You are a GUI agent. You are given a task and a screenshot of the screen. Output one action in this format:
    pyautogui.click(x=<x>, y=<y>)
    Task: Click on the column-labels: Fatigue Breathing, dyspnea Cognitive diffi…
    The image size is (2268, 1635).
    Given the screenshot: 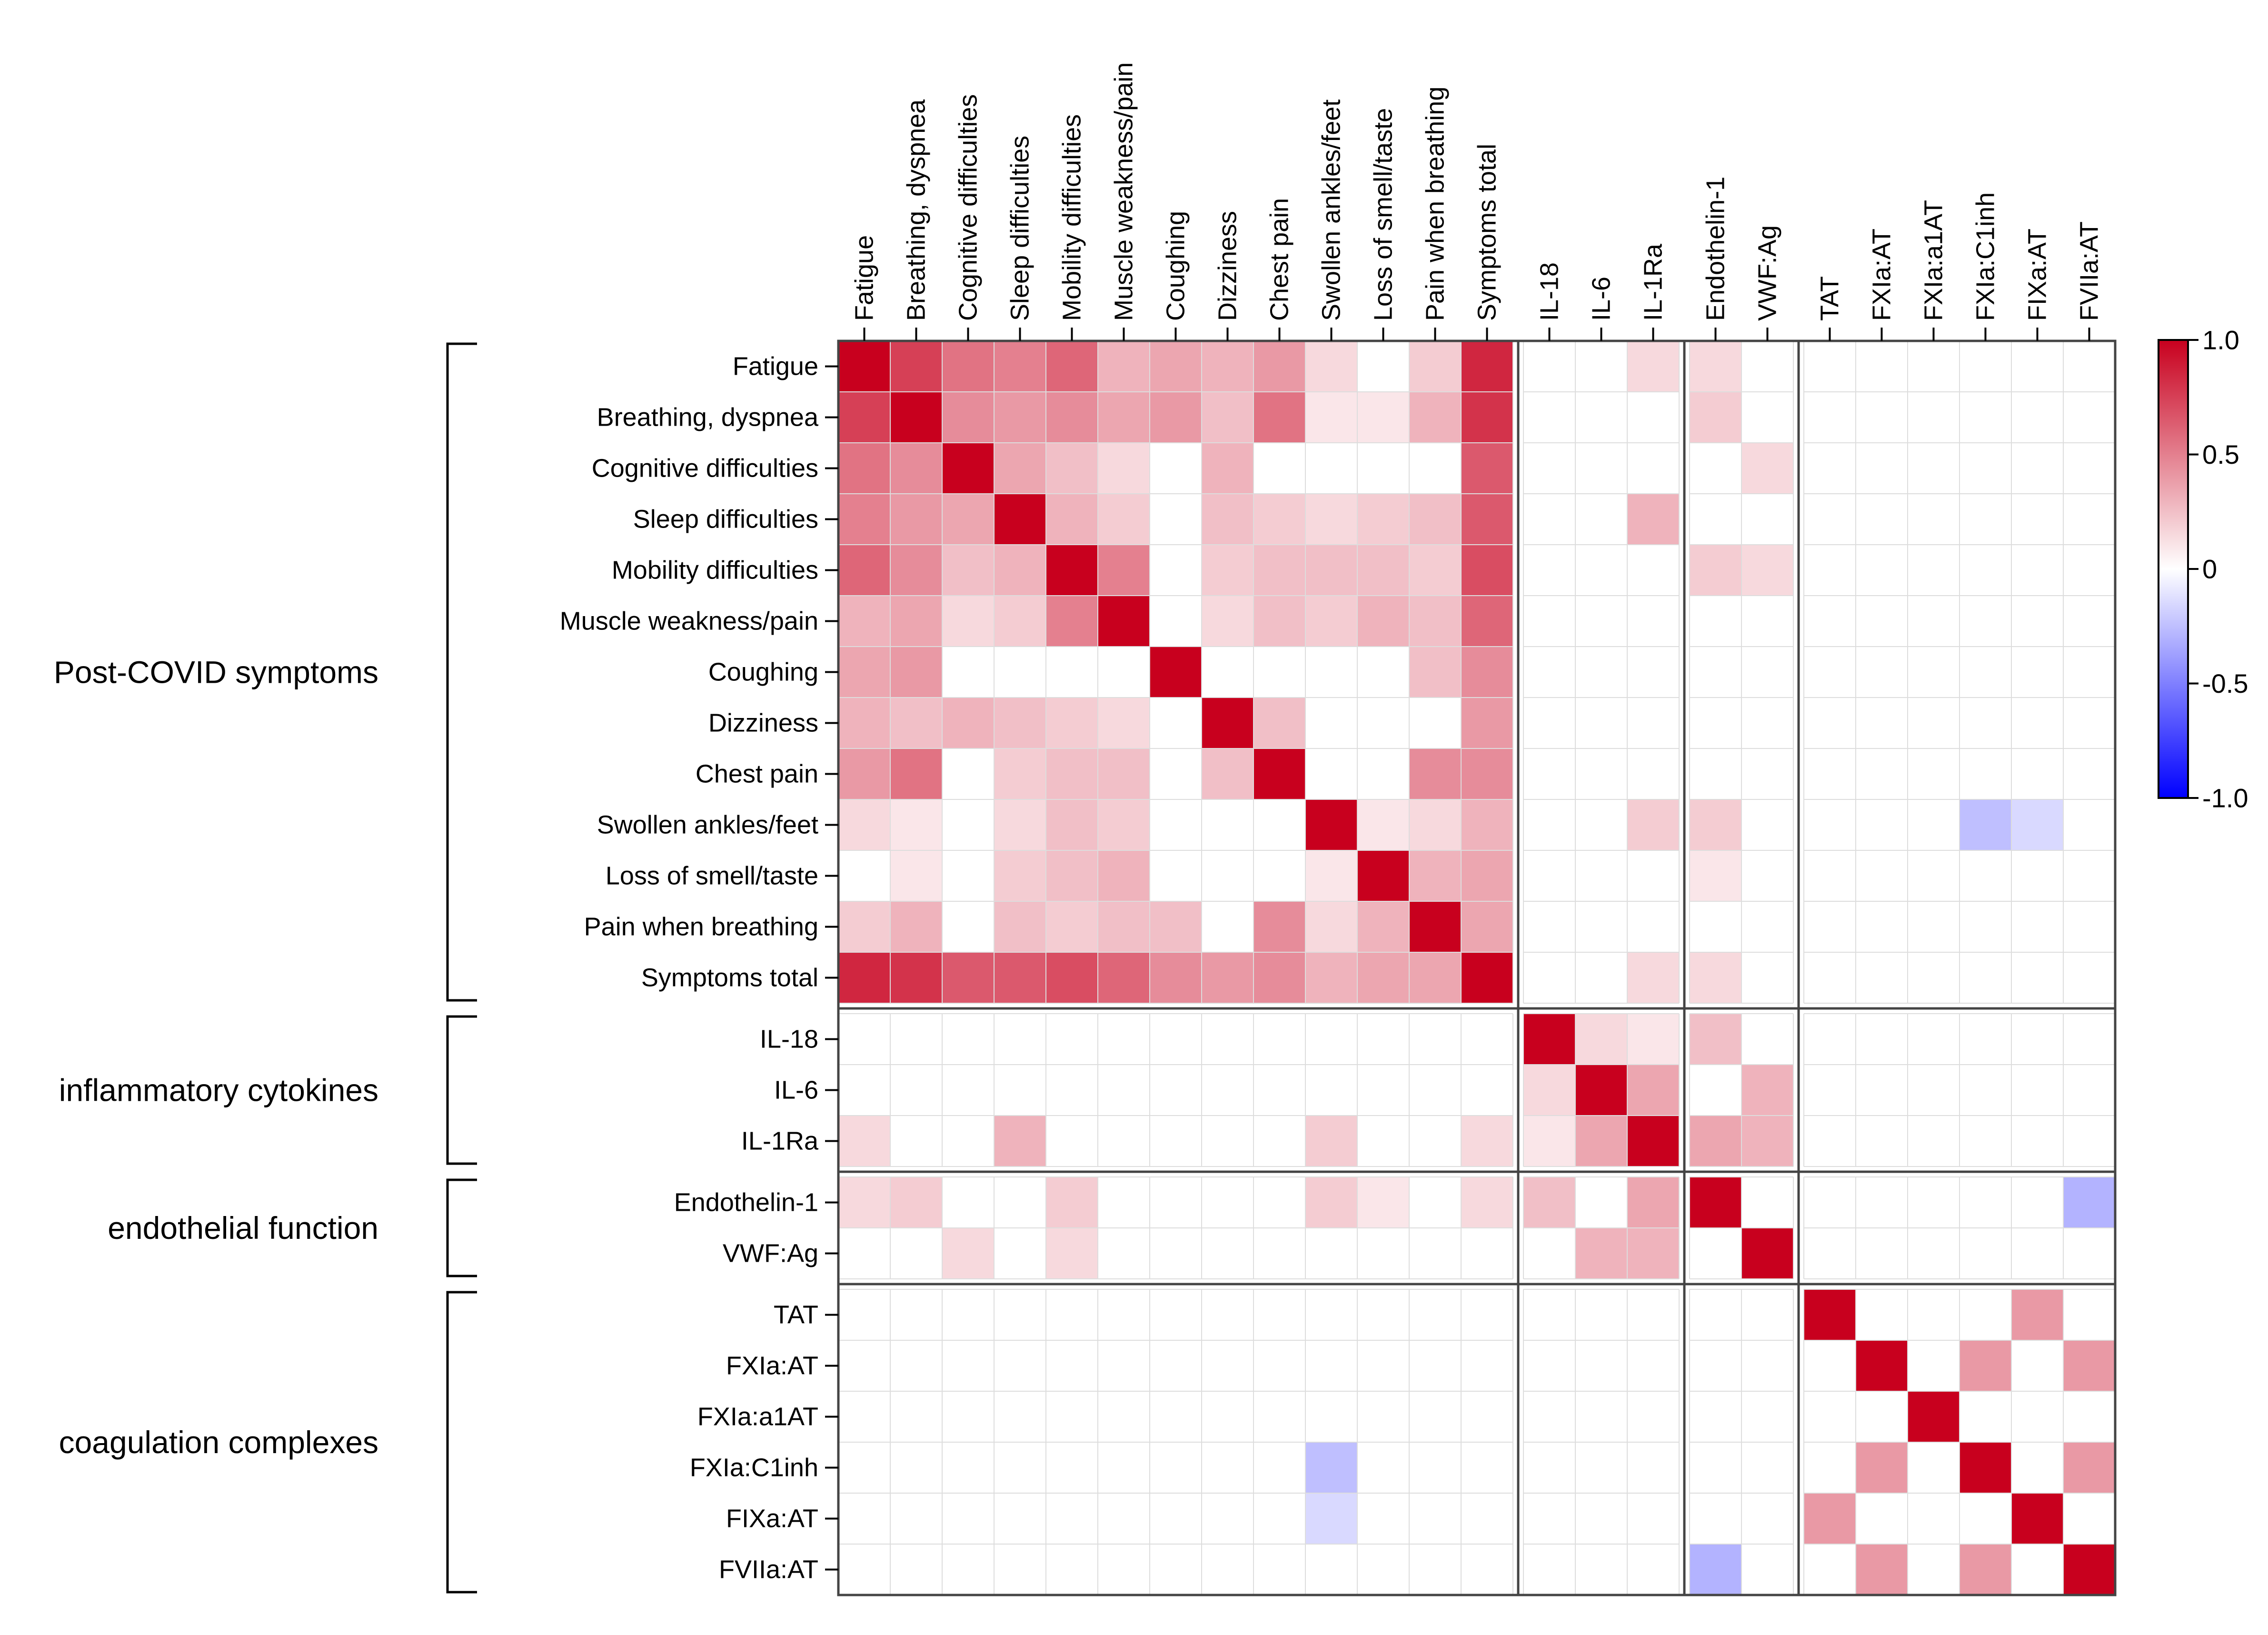 What is the action you would take?
    pyautogui.click(x=1477, y=201)
    